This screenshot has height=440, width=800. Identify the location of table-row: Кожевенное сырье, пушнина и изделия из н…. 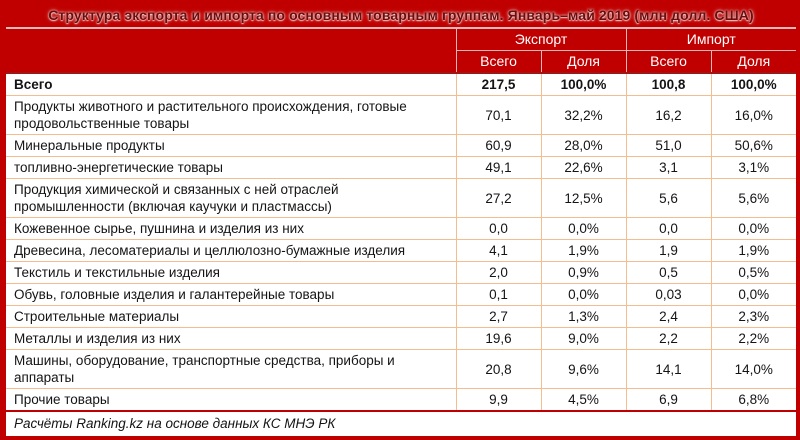
(401, 228).